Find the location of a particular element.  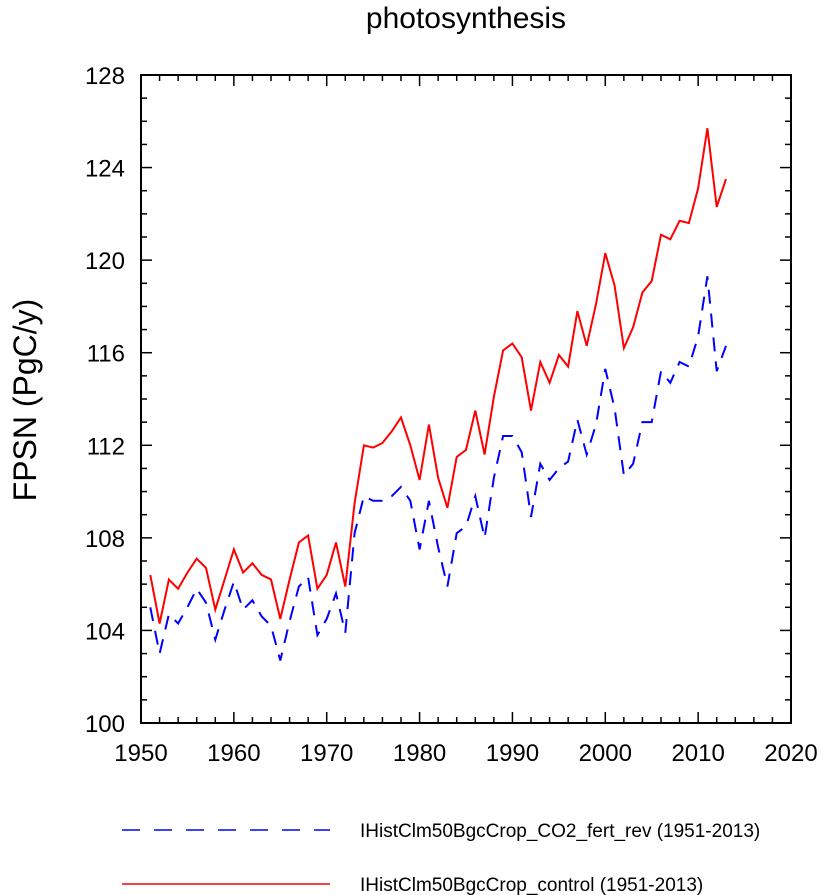

y-axis-label: FPSN (PgC/y) is located at coordinates (25, 400).